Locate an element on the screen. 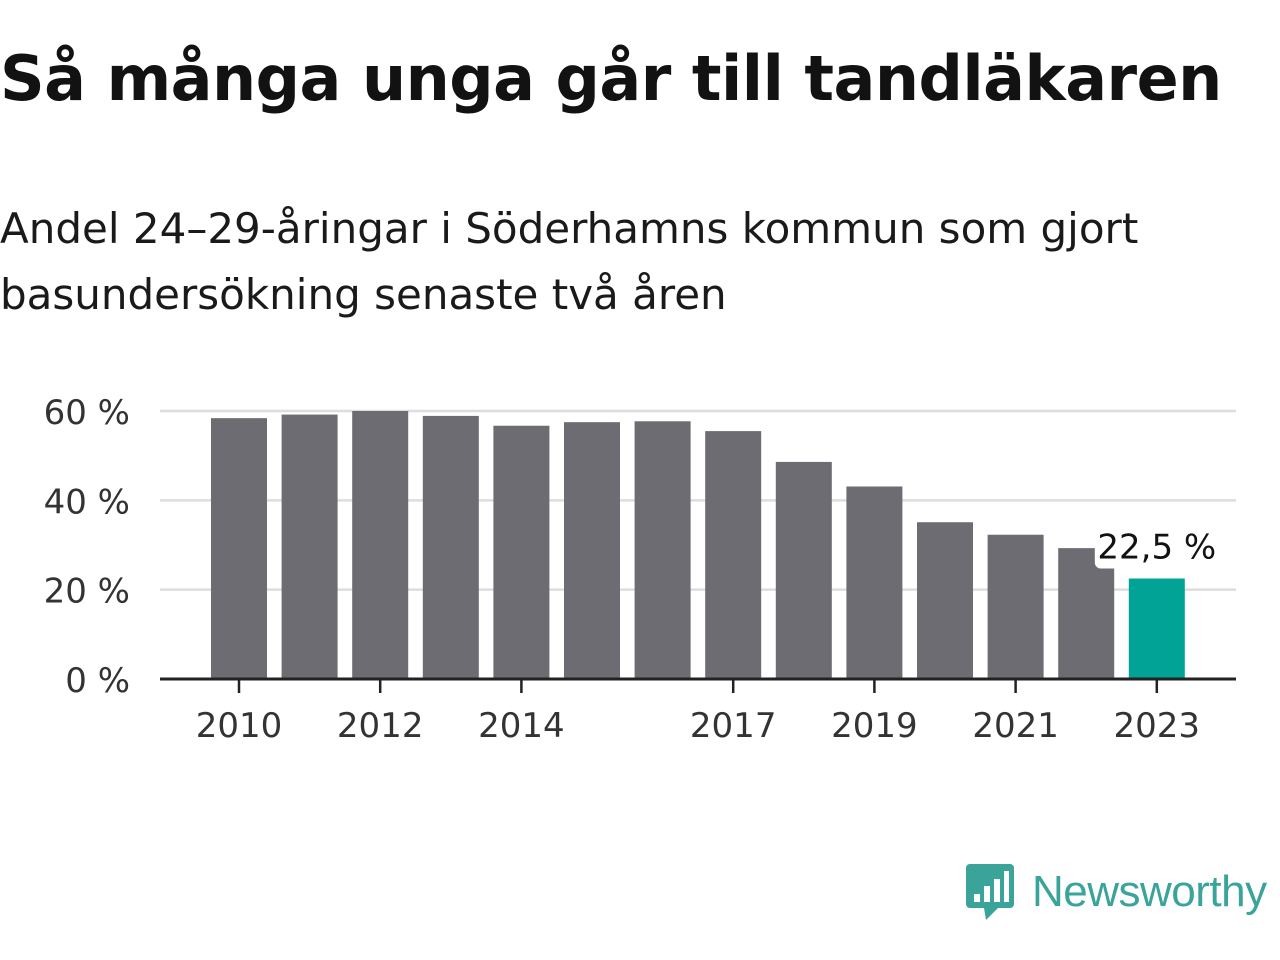  y-tick-label: 60 % is located at coordinates (87, 413).